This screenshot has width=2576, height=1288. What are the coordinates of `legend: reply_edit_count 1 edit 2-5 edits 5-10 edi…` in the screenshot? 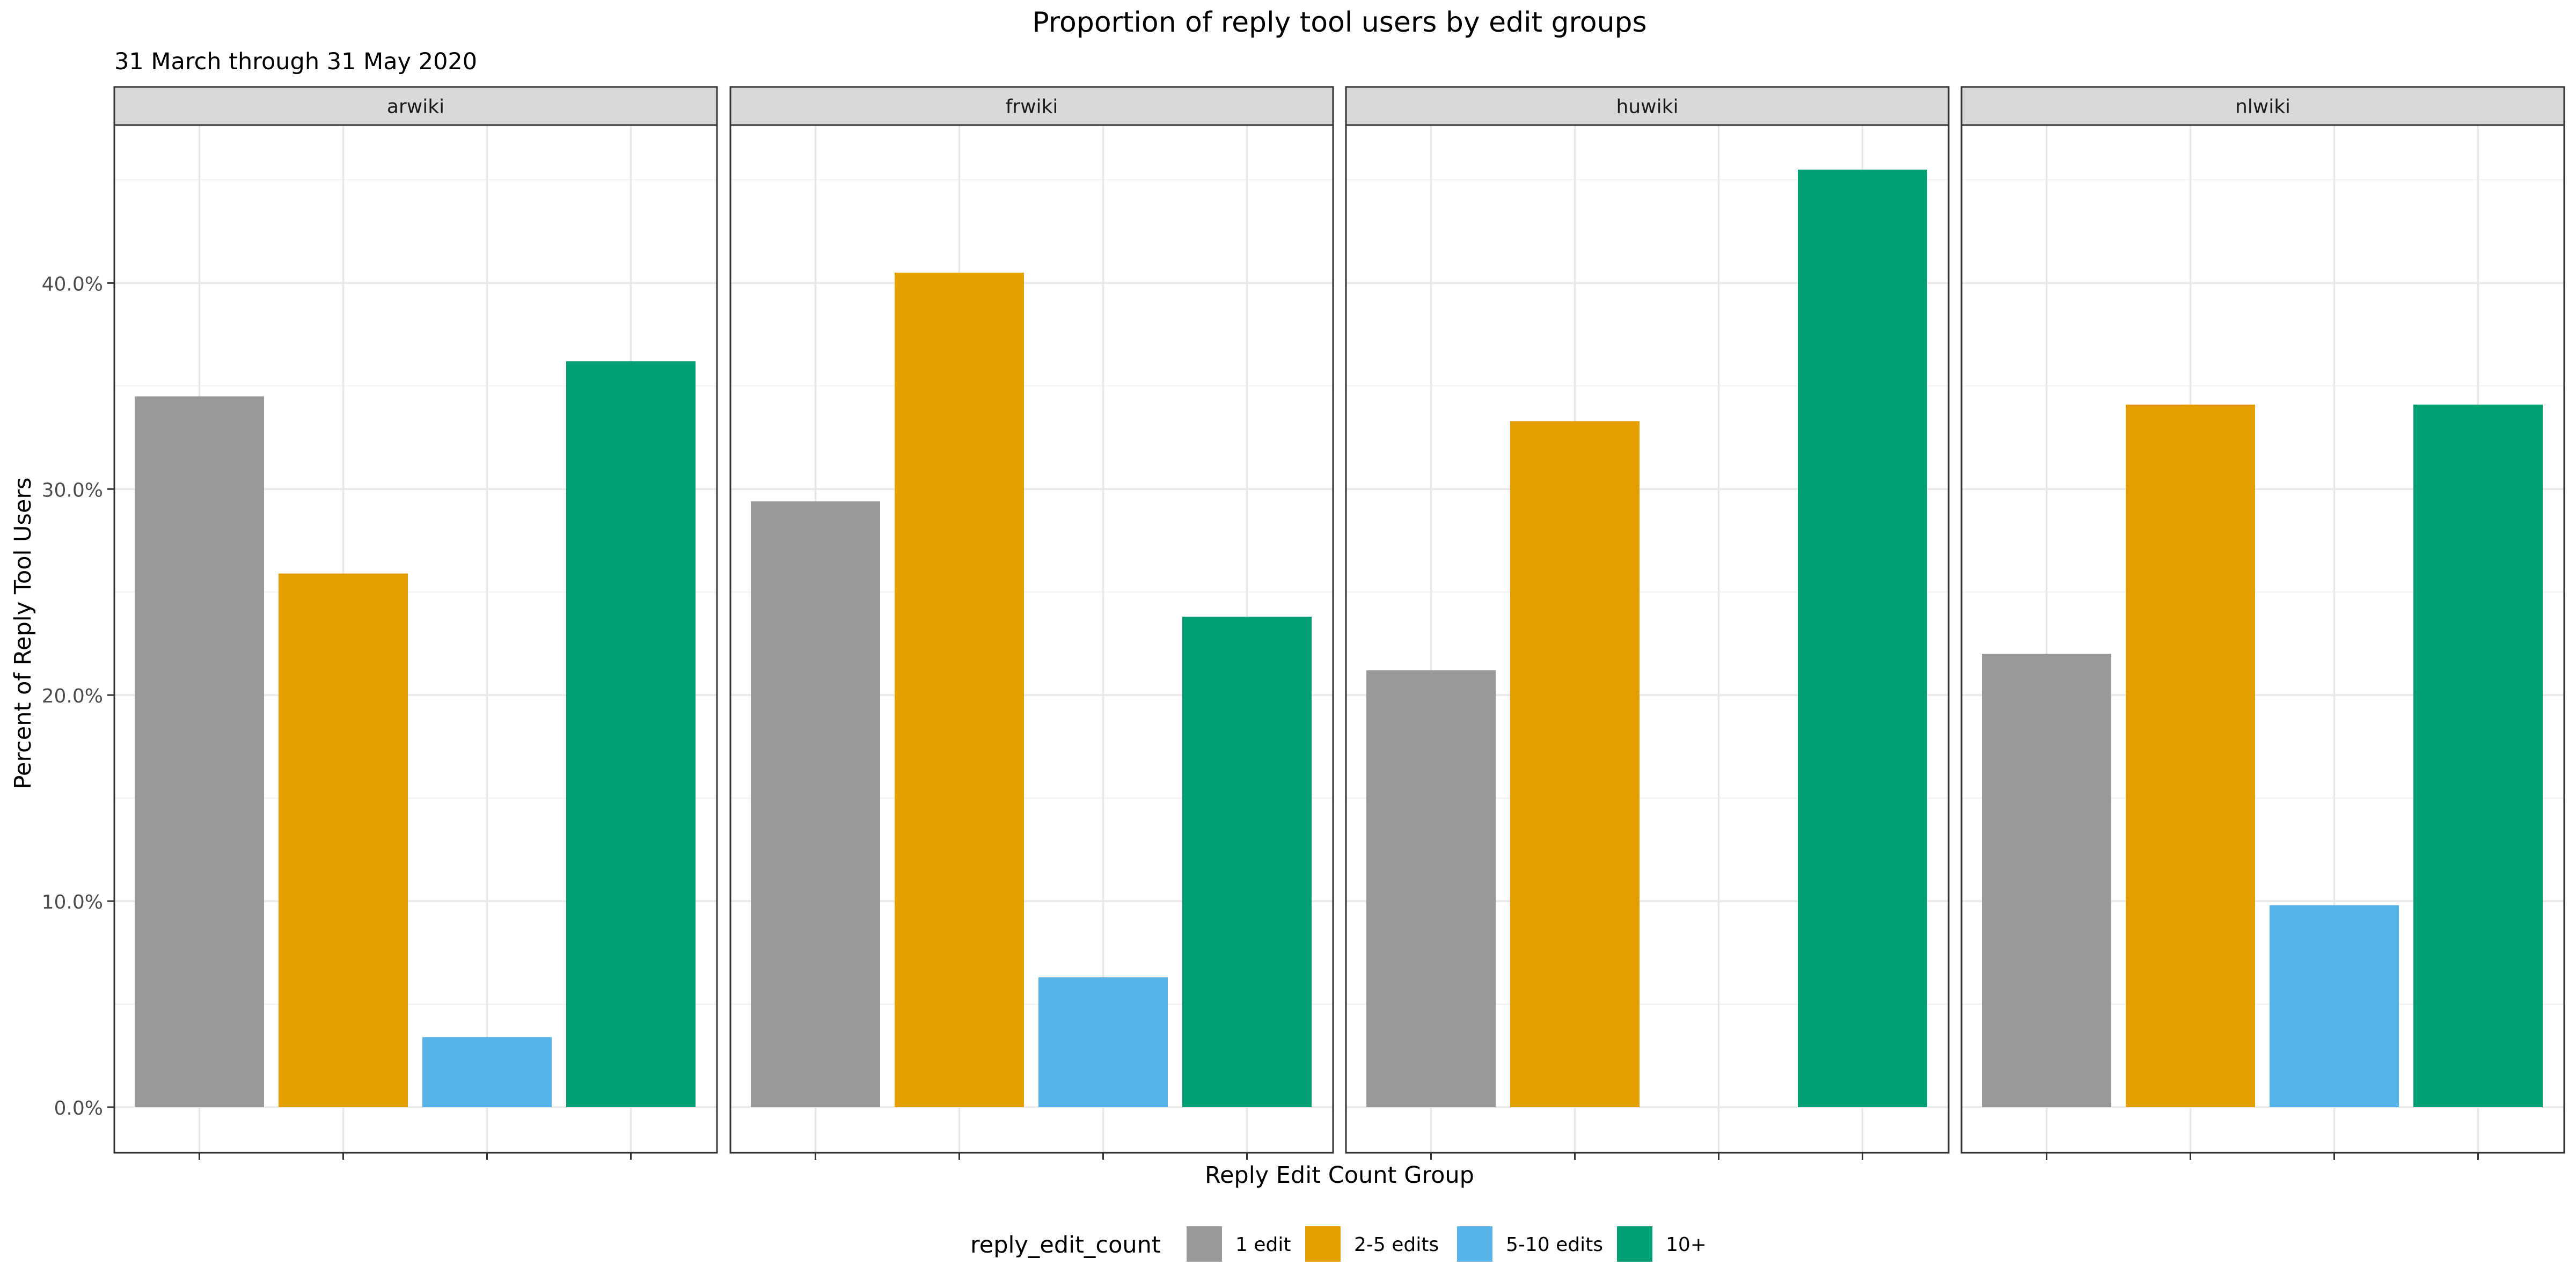 It's located at (1338, 1244).